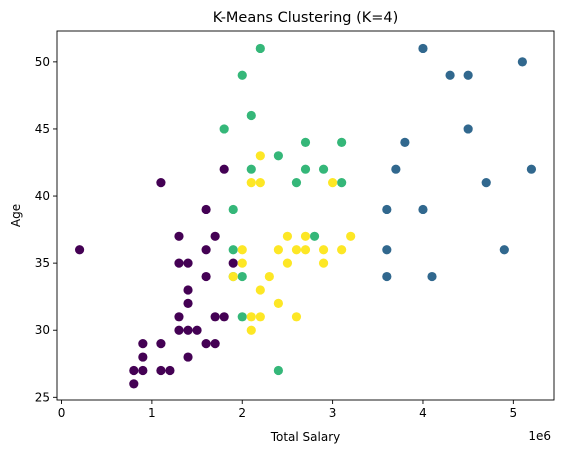 Image resolution: width=563 pixels, height=457 pixels. Describe the element at coordinates (423, 413) in the screenshot. I see `x-tick-label: 4` at that location.